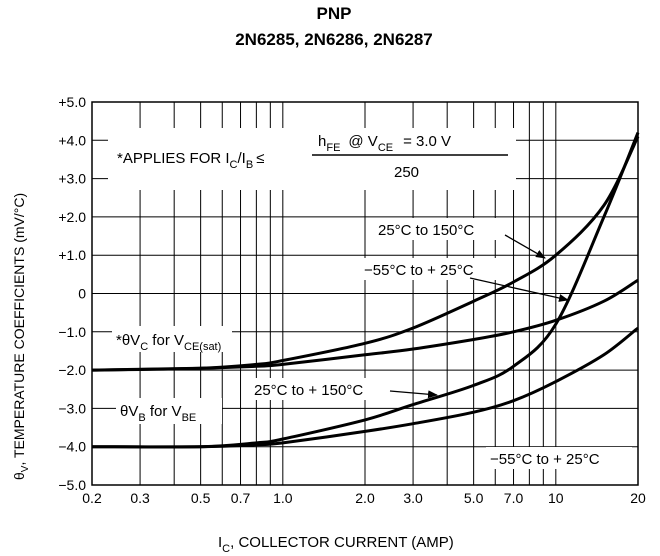  What do you see at coordinates (168, 342) in the screenshot?
I see `vc-curve-label: *θVC for VCE(sat)` at bounding box center [168, 342].